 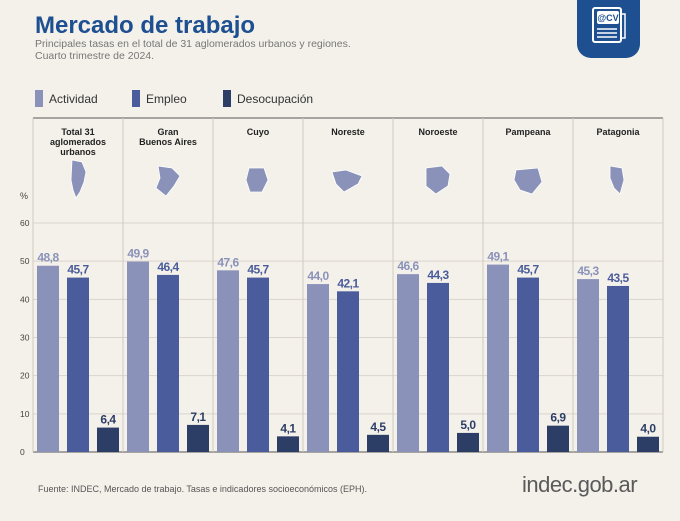 What do you see at coordinates (228, 262) in the screenshot?
I see `data-label: 47,6` at bounding box center [228, 262].